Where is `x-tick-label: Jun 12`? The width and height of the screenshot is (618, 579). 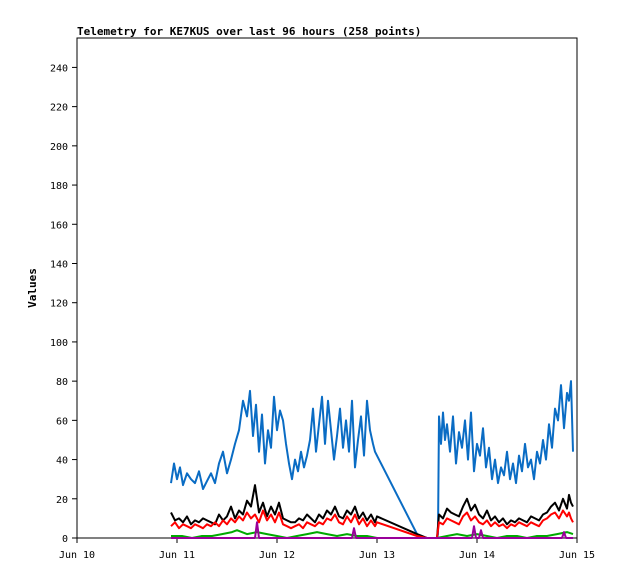 x-tick-label: Jun 12 is located at coordinates (277, 555).